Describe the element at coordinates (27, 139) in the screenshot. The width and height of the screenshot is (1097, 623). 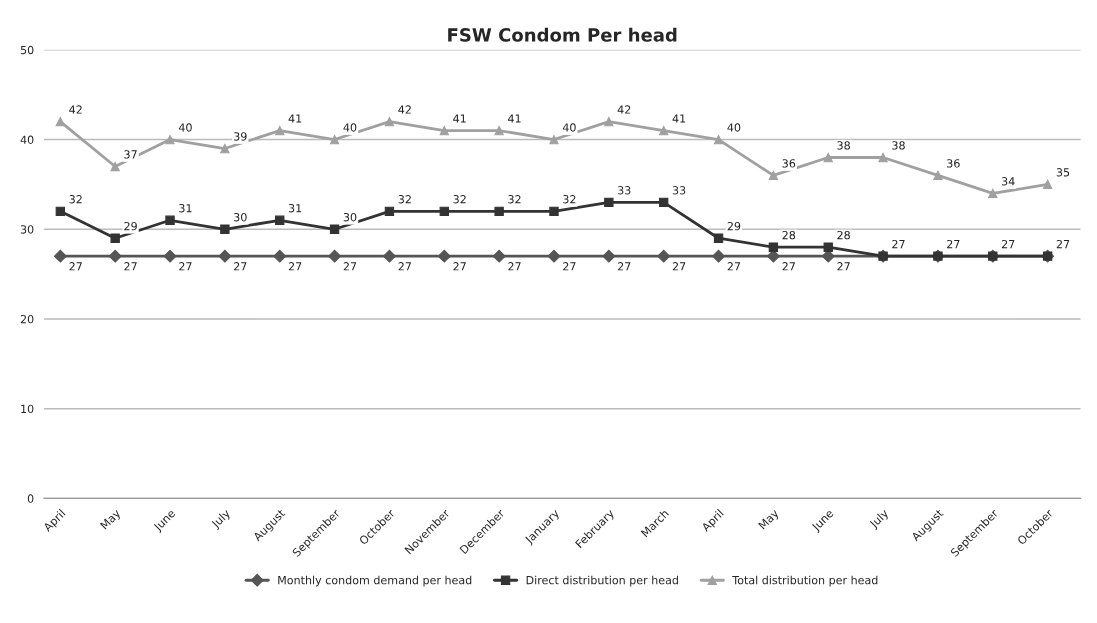
I see `y-tick-label: 40` at that location.